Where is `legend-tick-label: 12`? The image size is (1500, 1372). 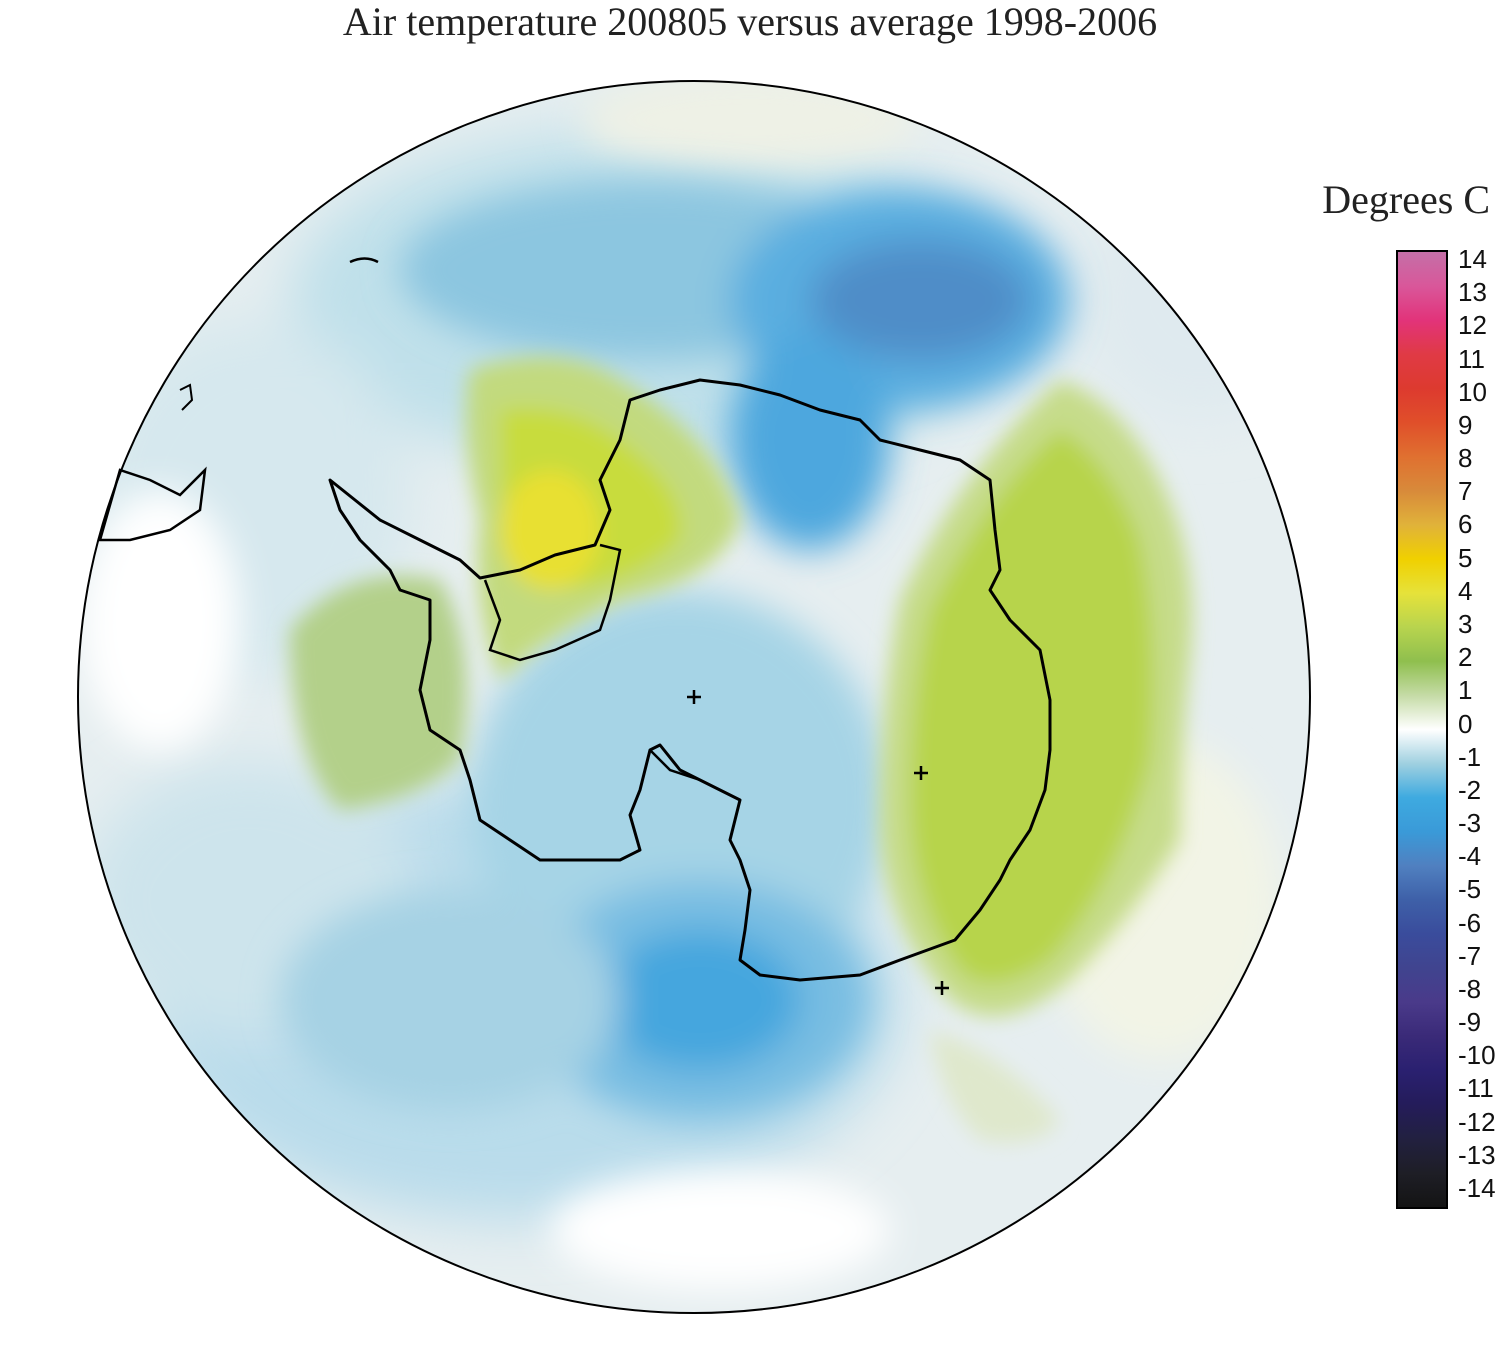 legend-tick-label: 12 is located at coordinates (1472, 325).